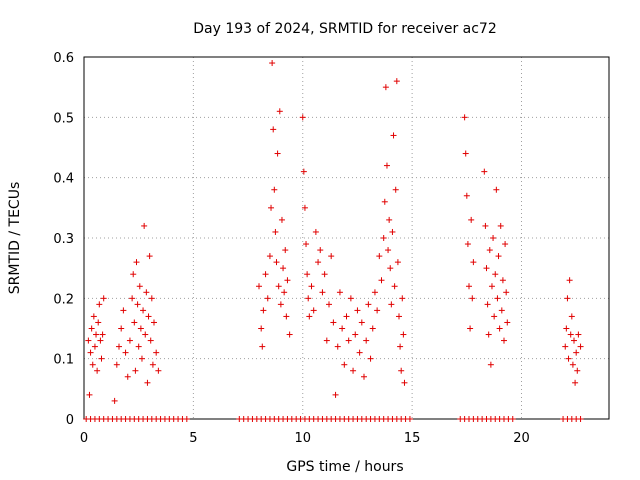  Describe the element at coordinates (302, 438) in the screenshot. I see `x-tick-label: 10` at that location.